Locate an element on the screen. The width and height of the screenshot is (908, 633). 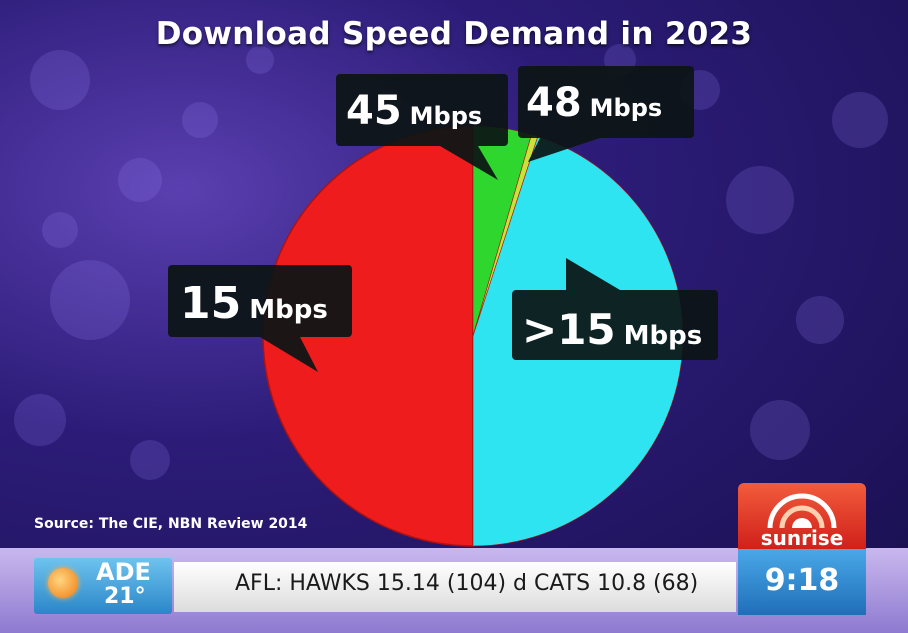
callout-45-mbps: 45 Mbps is located at coordinates (422, 127).